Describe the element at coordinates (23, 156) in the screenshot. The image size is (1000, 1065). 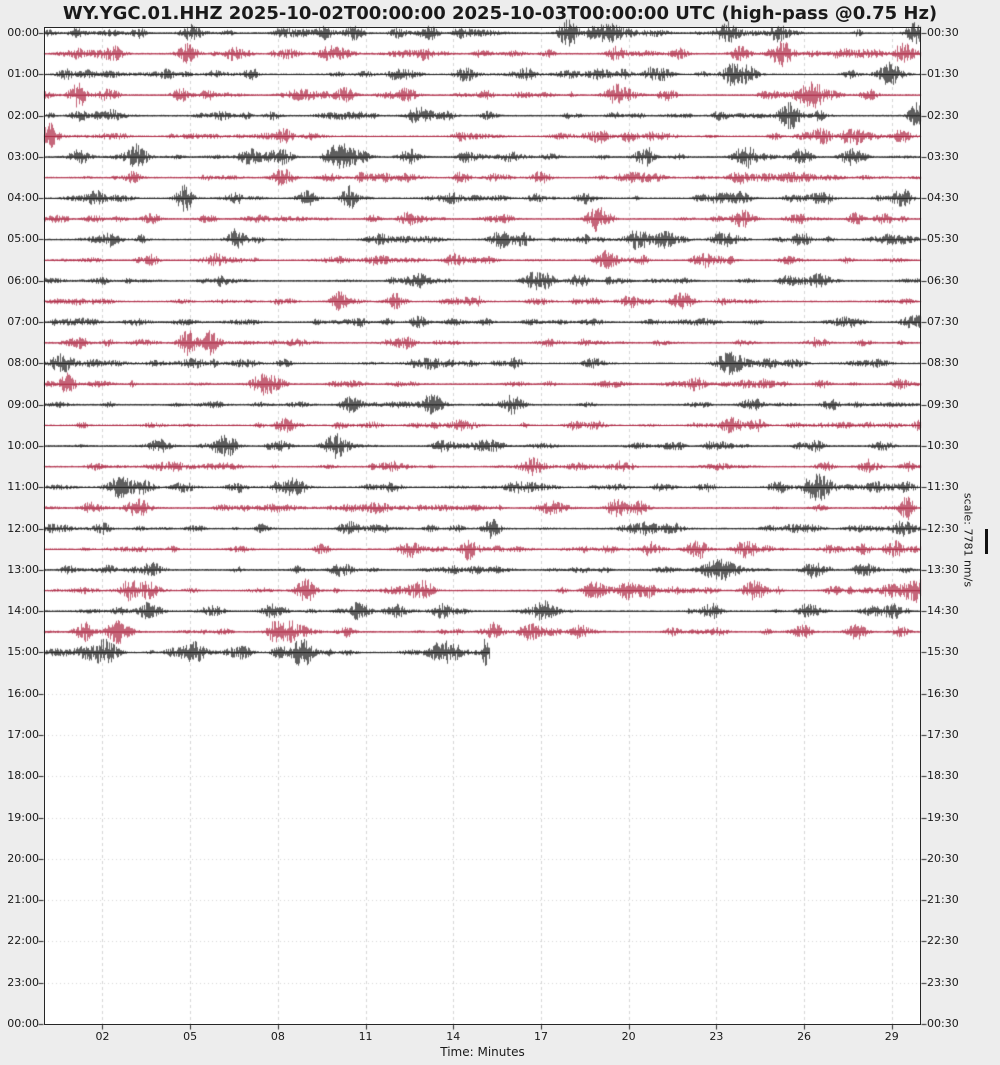
I see `left-time-label: 03:00` at that location.